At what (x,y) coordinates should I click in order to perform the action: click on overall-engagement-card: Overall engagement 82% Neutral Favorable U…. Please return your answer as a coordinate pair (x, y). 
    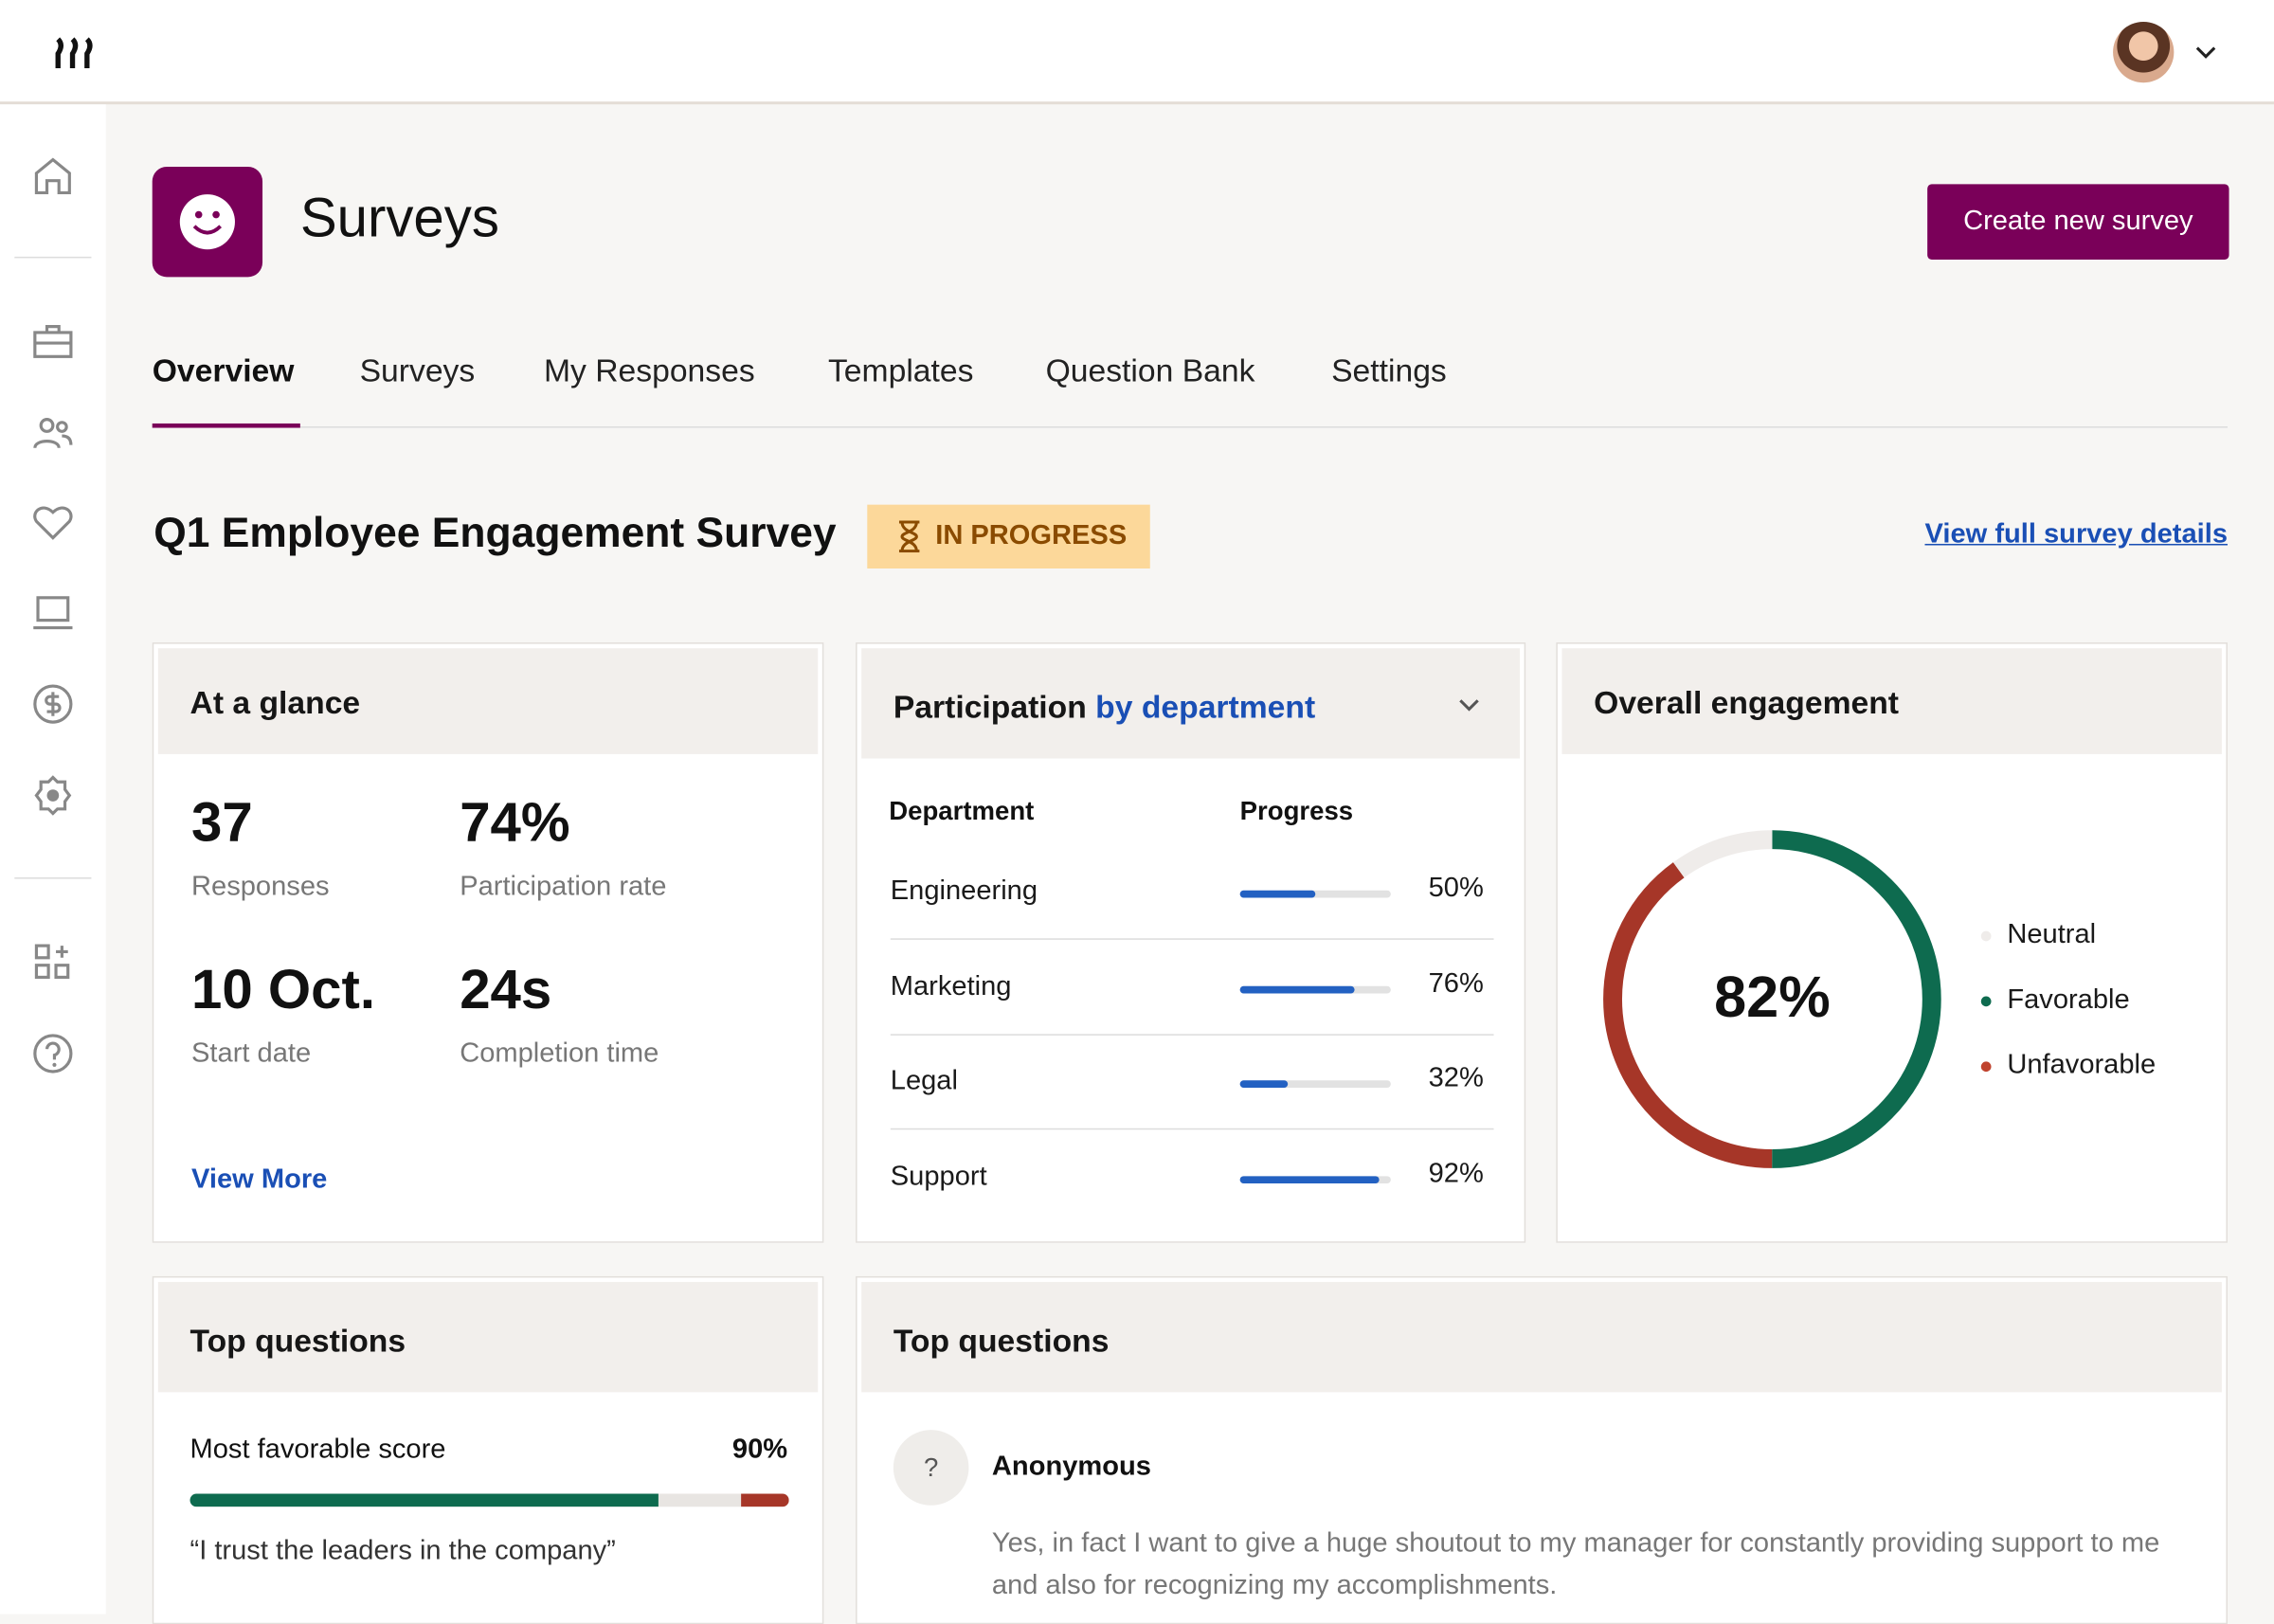
    Looking at the image, I should click on (1892, 942).